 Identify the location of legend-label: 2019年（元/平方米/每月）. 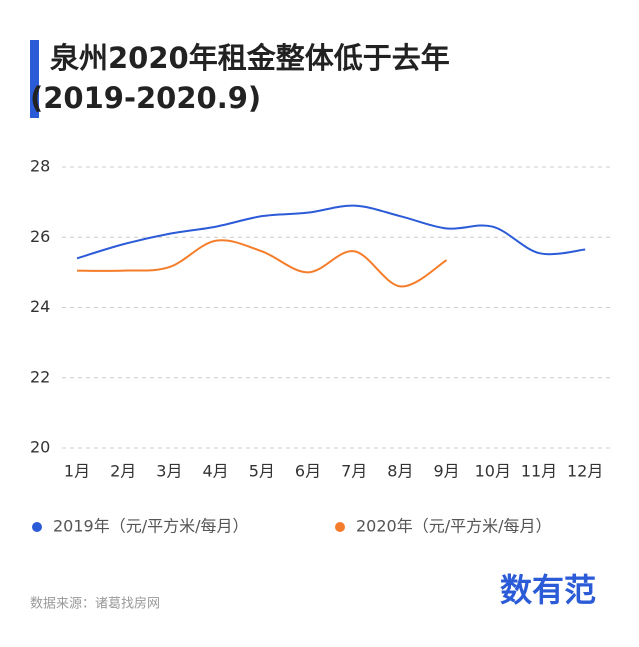
(151, 526).